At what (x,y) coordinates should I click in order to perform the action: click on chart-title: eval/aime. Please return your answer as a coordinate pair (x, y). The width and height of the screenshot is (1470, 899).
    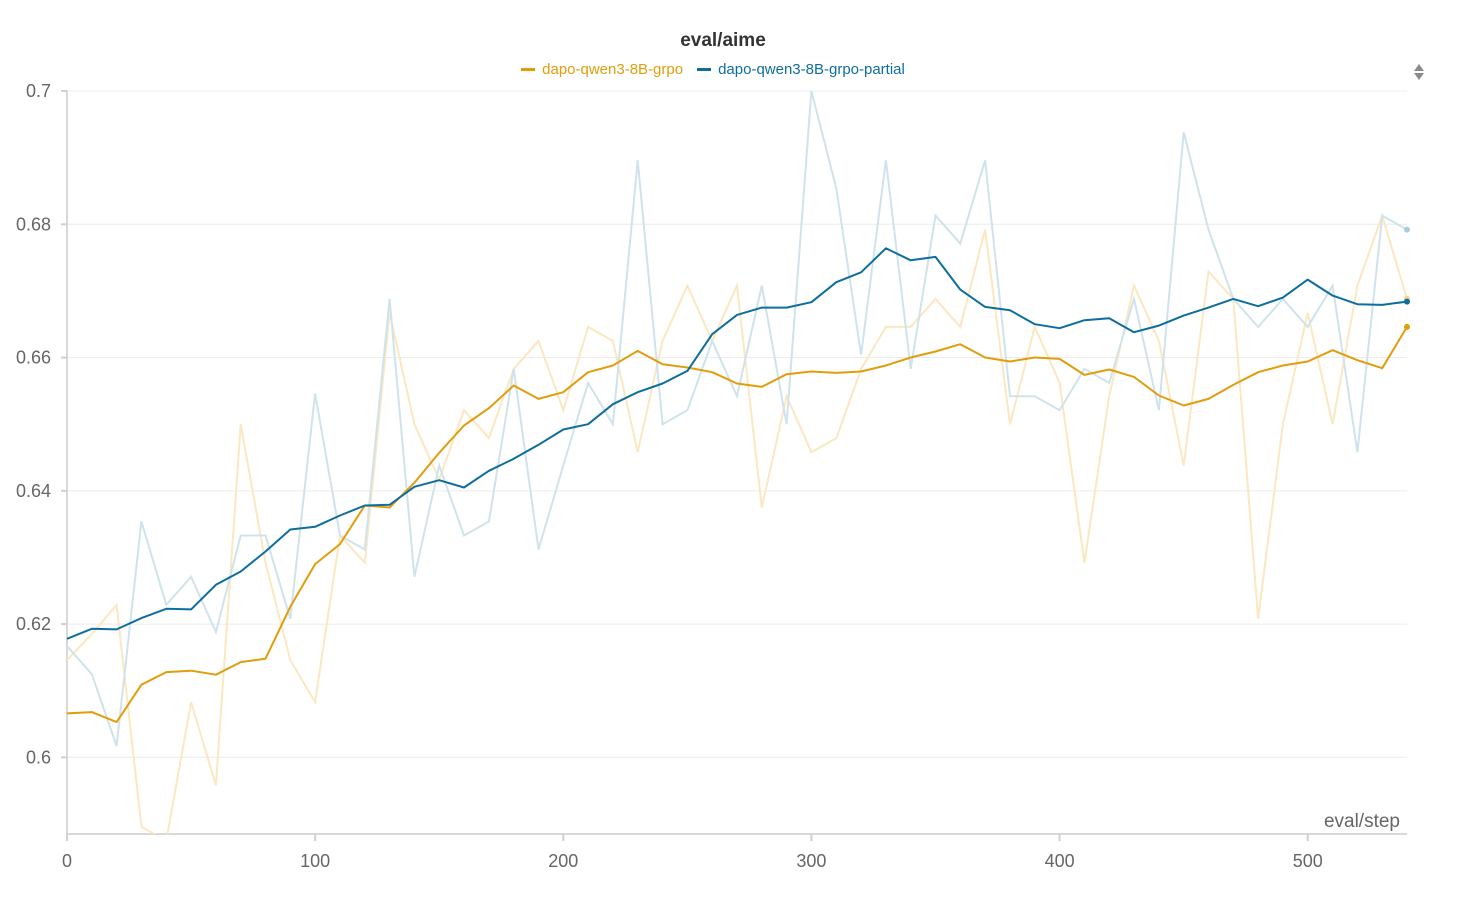
    Looking at the image, I should click on (723, 40).